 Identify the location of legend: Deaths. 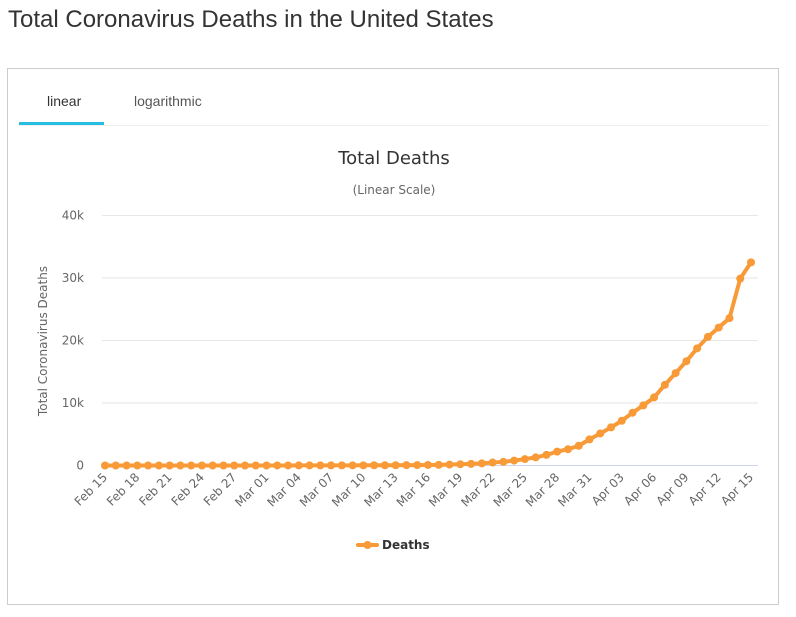
(393, 545).